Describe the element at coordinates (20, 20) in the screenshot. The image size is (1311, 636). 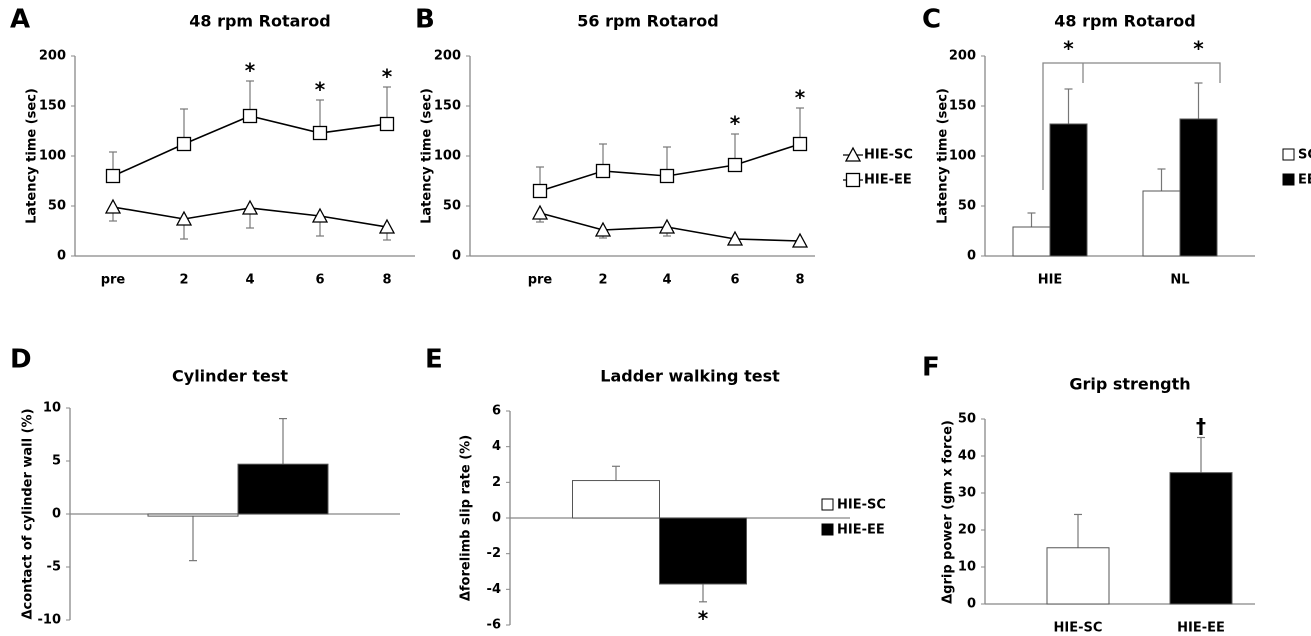
I see `panel-letter: A` at that location.